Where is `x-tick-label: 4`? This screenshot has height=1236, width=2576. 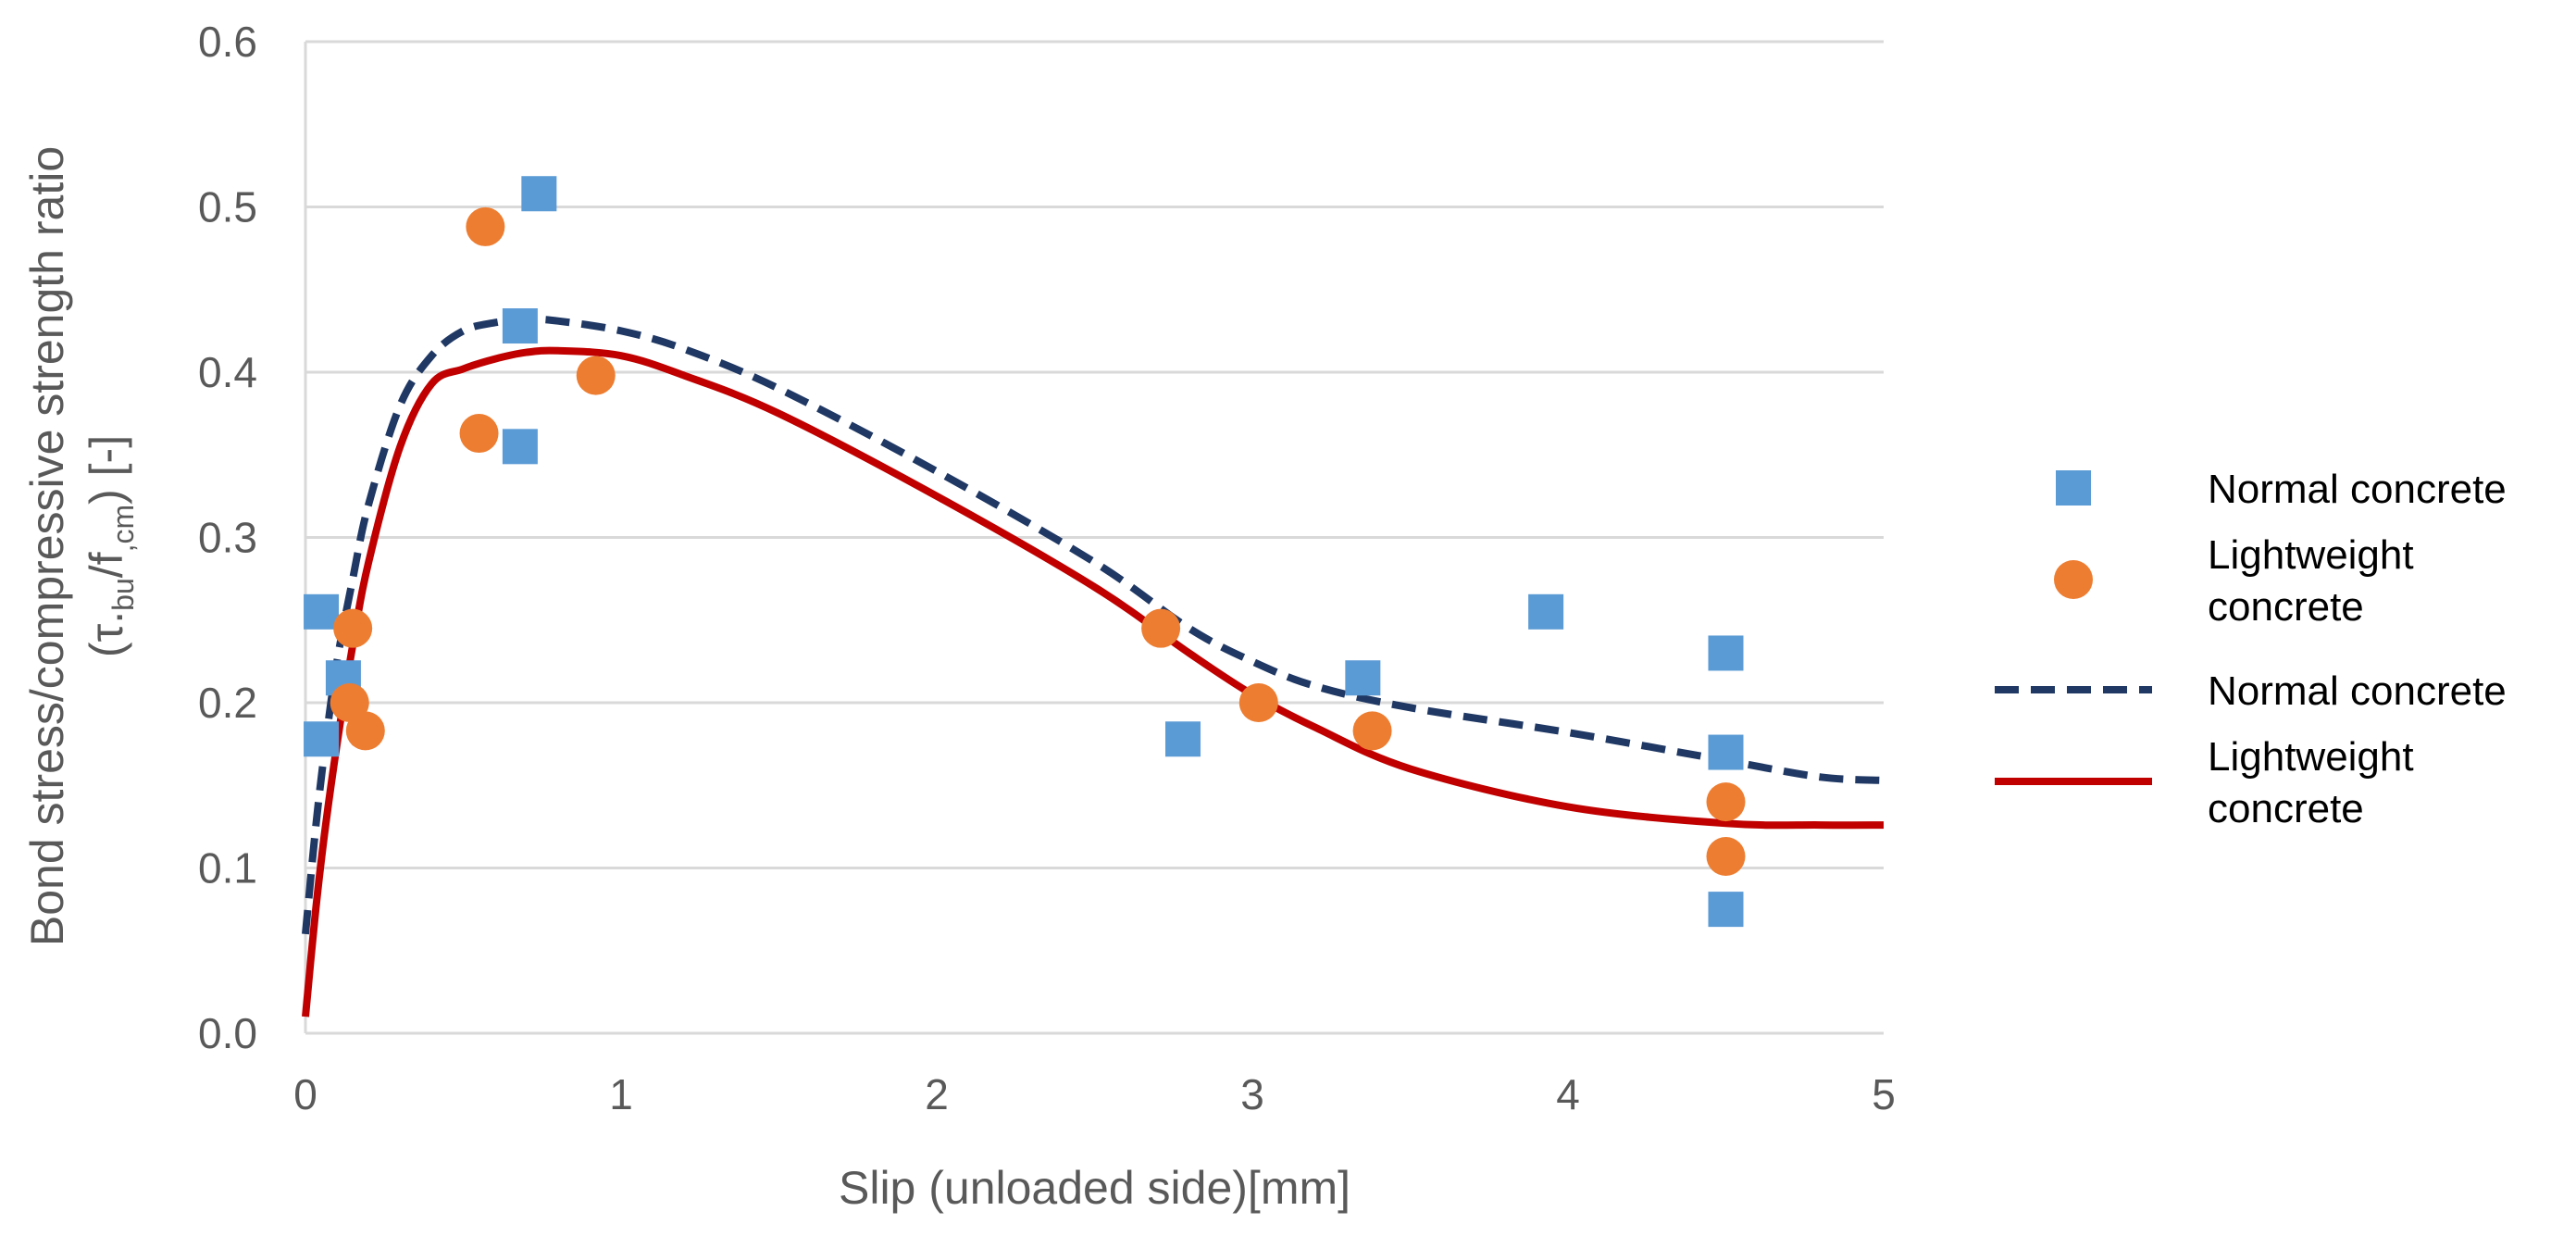 x-tick-label: 4 is located at coordinates (1568, 1094).